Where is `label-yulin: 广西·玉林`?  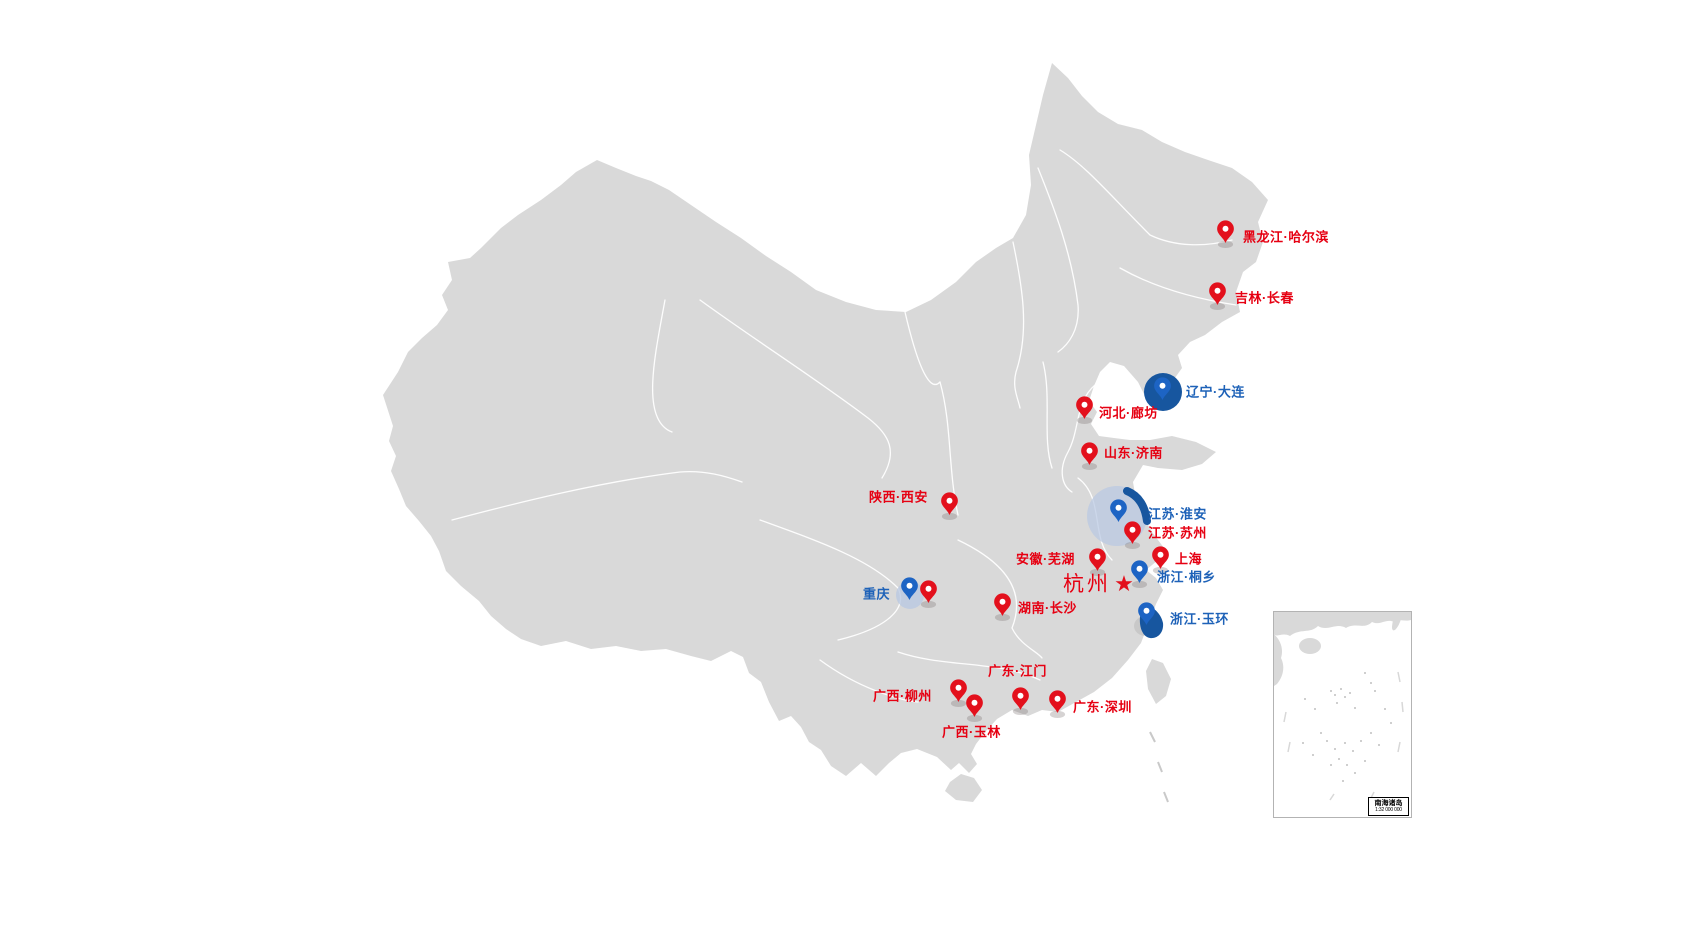 label-yulin: 广西·玉林 is located at coordinates (971, 732).